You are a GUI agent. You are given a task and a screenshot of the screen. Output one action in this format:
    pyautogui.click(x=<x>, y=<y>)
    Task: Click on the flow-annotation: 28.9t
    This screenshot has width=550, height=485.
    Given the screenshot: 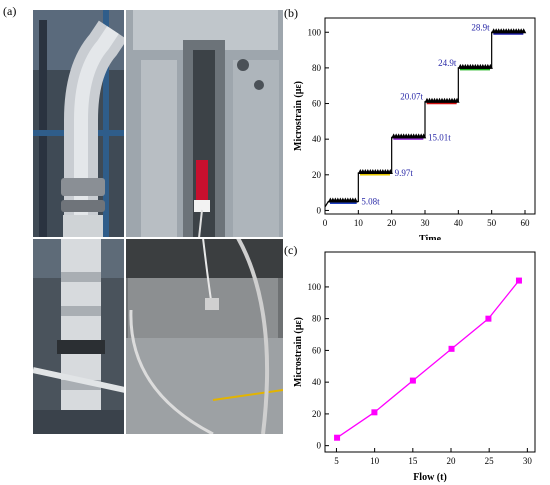 What is the action you would take?
    pyautogui.click(x=480, y=27)
    